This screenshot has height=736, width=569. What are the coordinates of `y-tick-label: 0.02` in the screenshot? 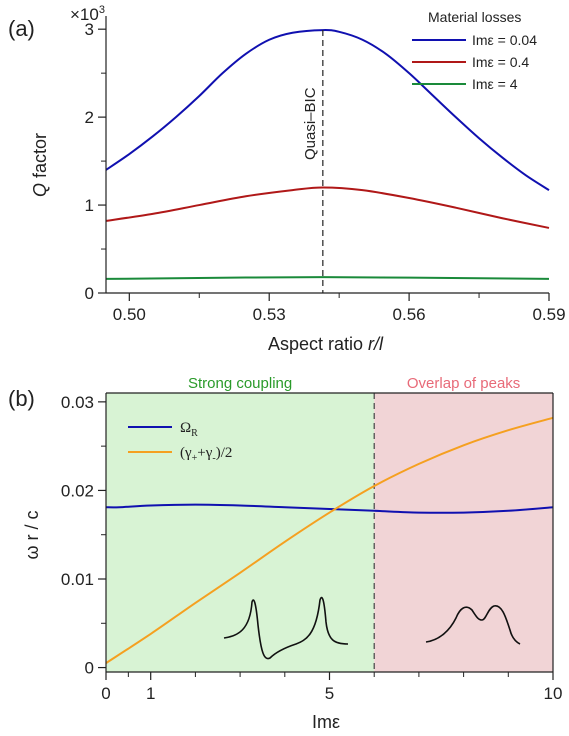 It's located at (77, 490).